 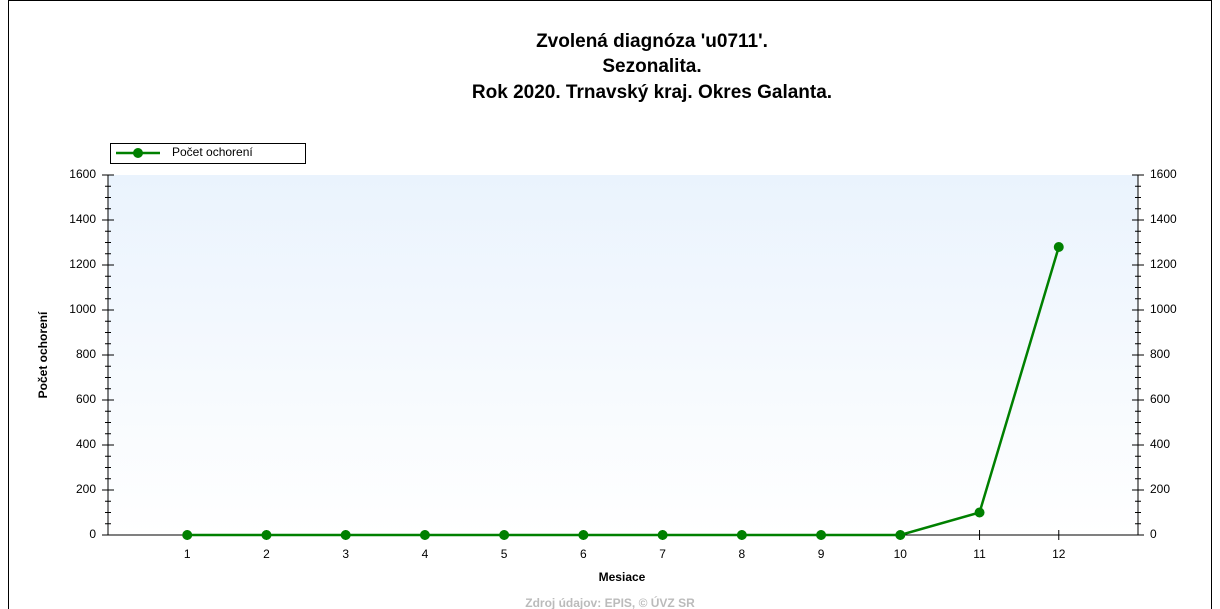 I want to click on legend, so click(x=208, y=153).